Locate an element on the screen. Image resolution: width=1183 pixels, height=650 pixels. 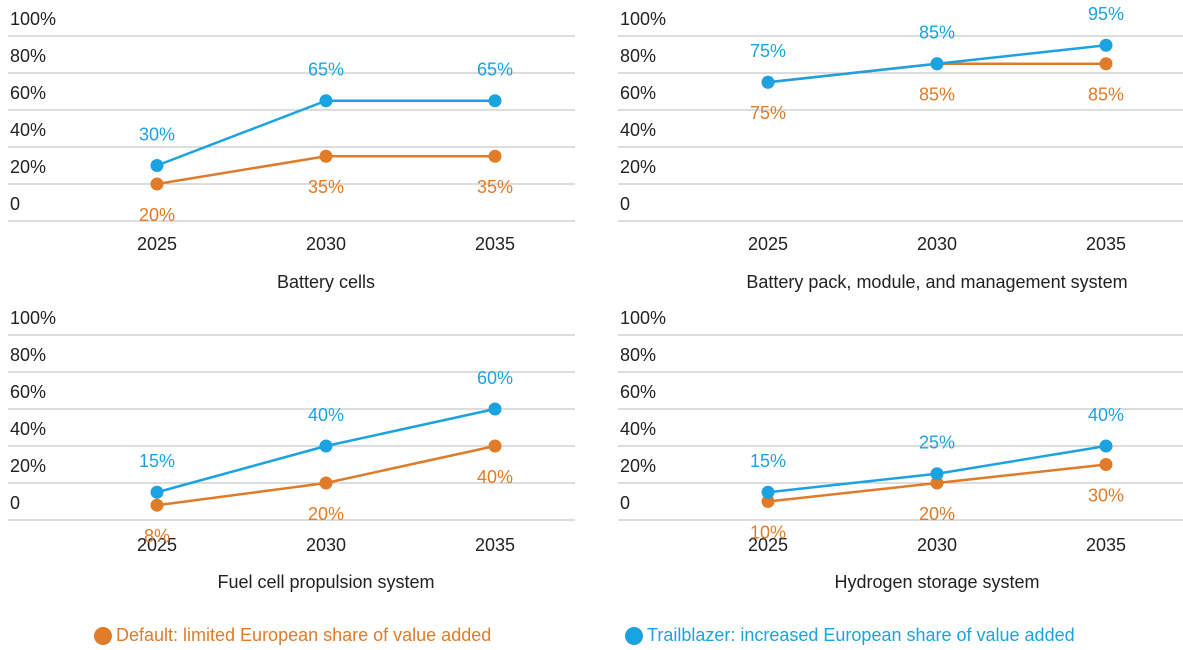
chart-title: Battery cells is located at coordinates (326, 282).